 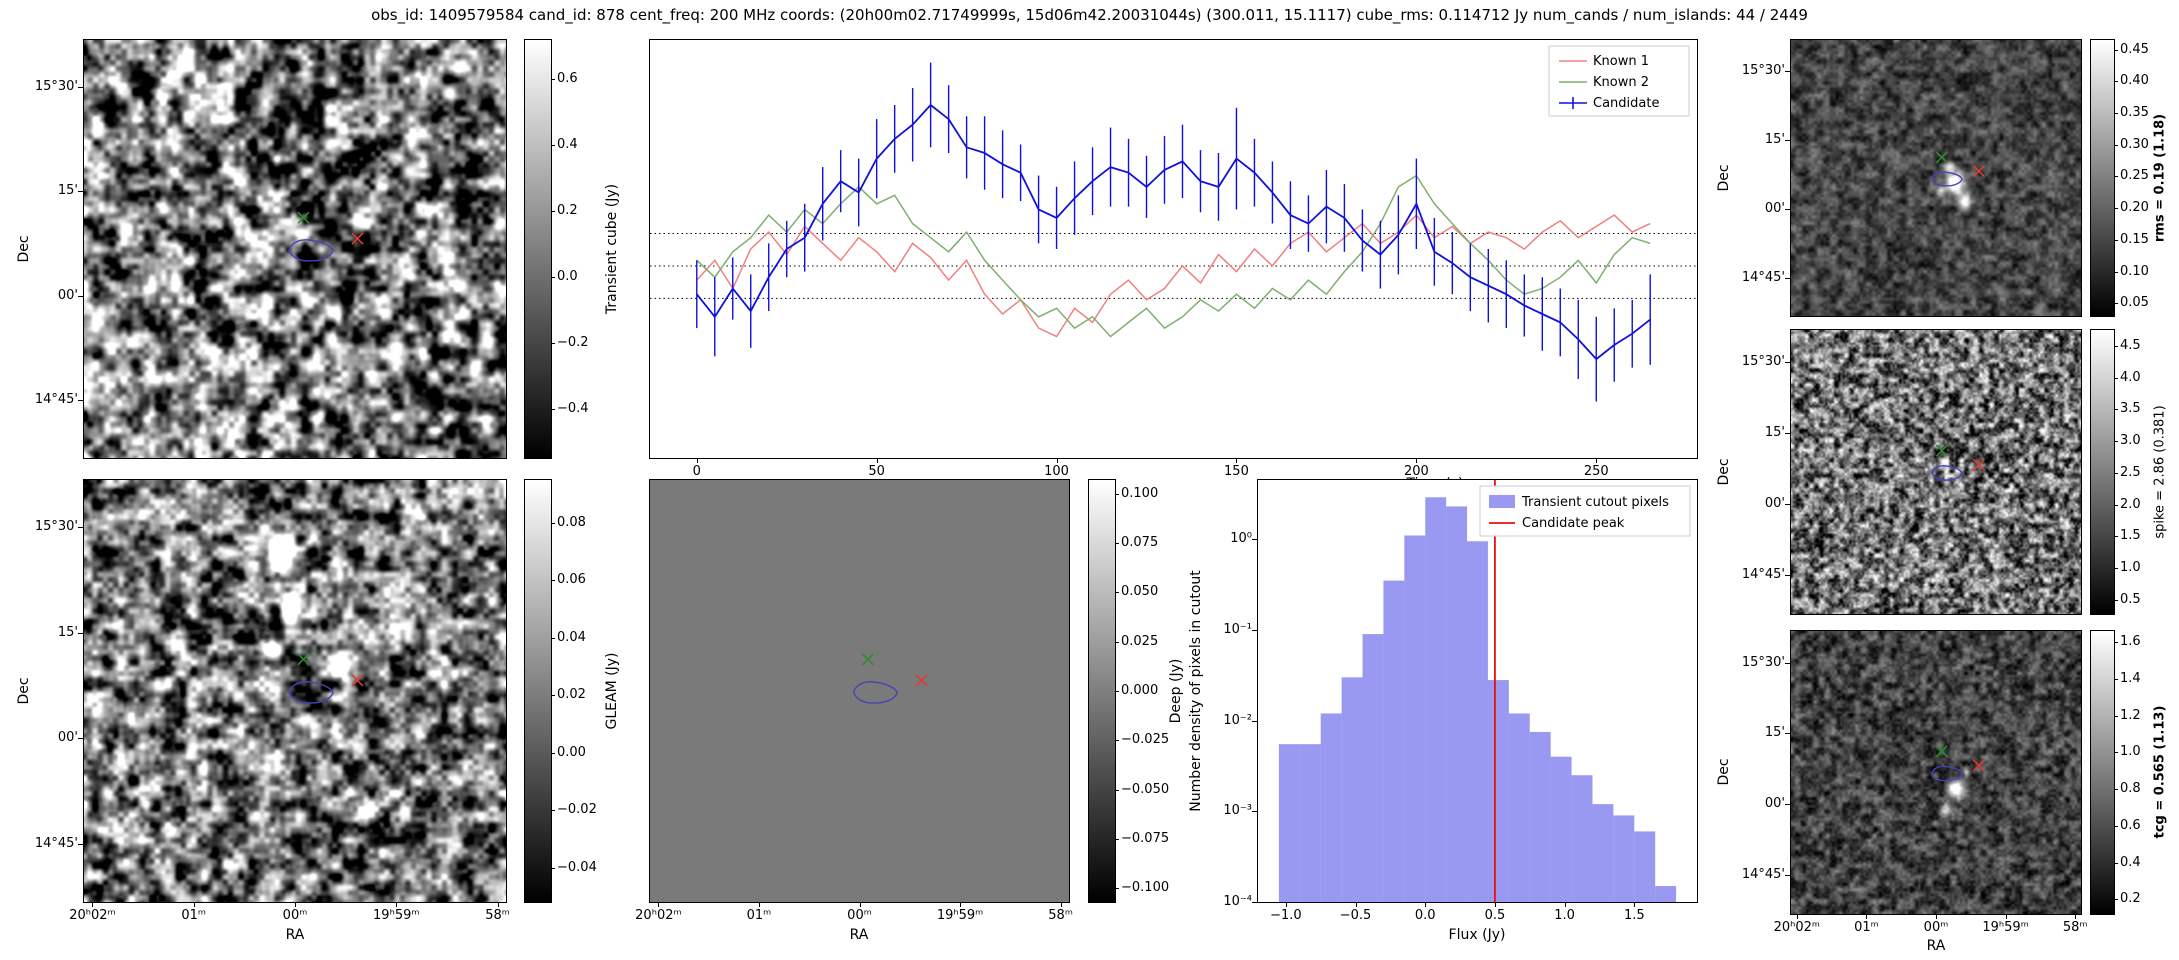 I want to click on tcg-cutout-image, so click(x=1936, y=772).